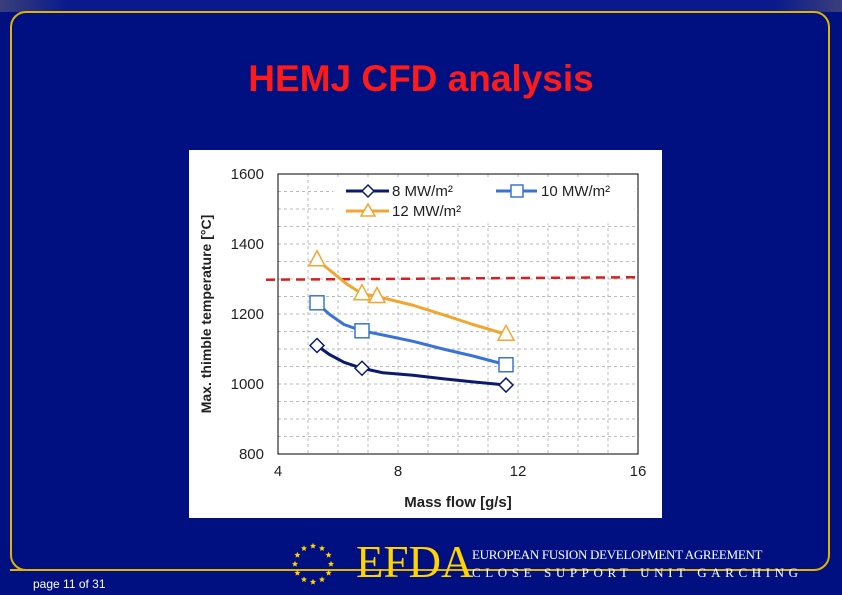  Describe the element at coordinates (368, 191) in the screenshot. I see `legend-marker-diamond` at that location.